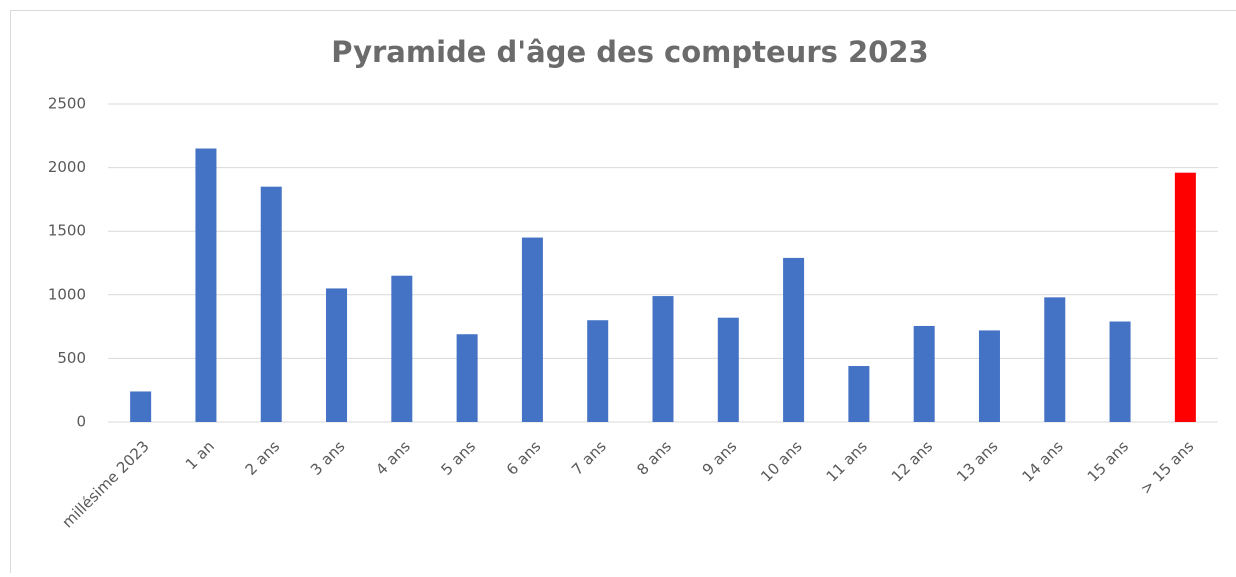  Describe the element at coordinates (459, 458) in the screenshot. I see `x-tick-label: 5 ans` at that location.